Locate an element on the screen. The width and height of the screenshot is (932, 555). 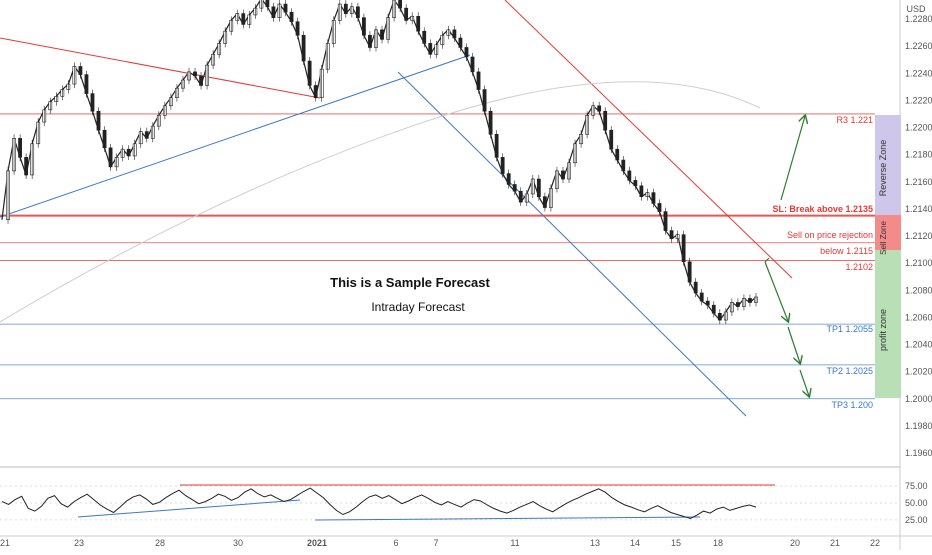
tp2-label: TP2 1.2025 is located at coordinates (849, 371).